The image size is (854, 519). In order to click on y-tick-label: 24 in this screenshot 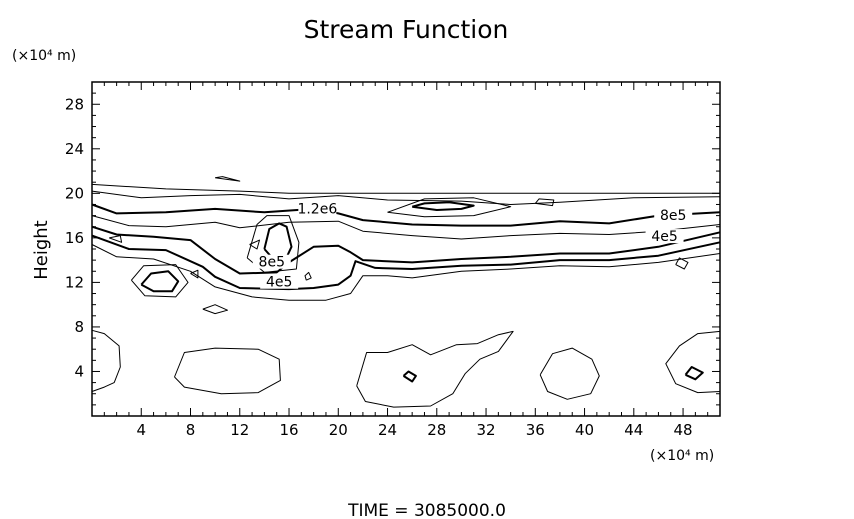, I will do `click(74, 149)`.